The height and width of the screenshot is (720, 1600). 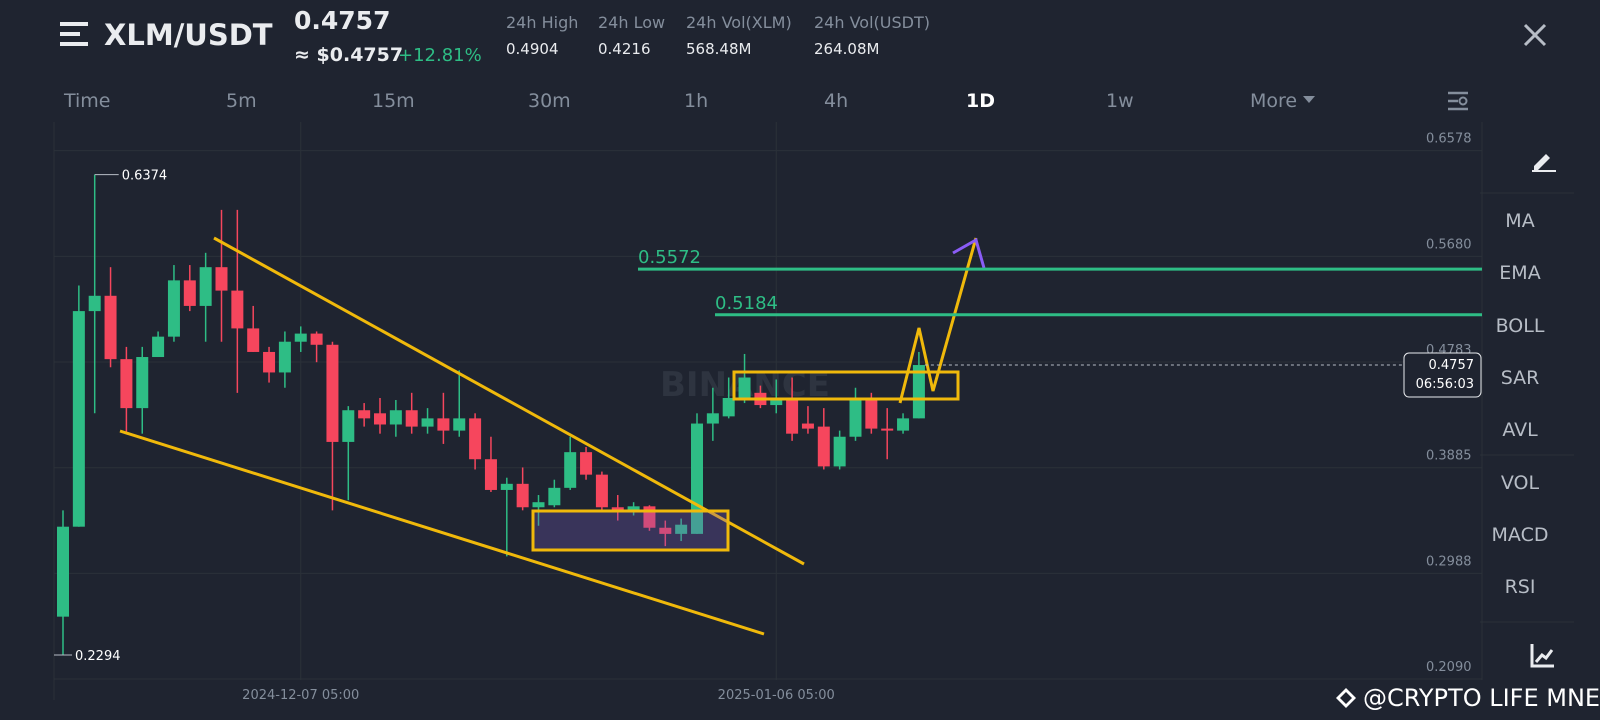 I want to click on interval-tab: 1h, so click(x=696, y=101).